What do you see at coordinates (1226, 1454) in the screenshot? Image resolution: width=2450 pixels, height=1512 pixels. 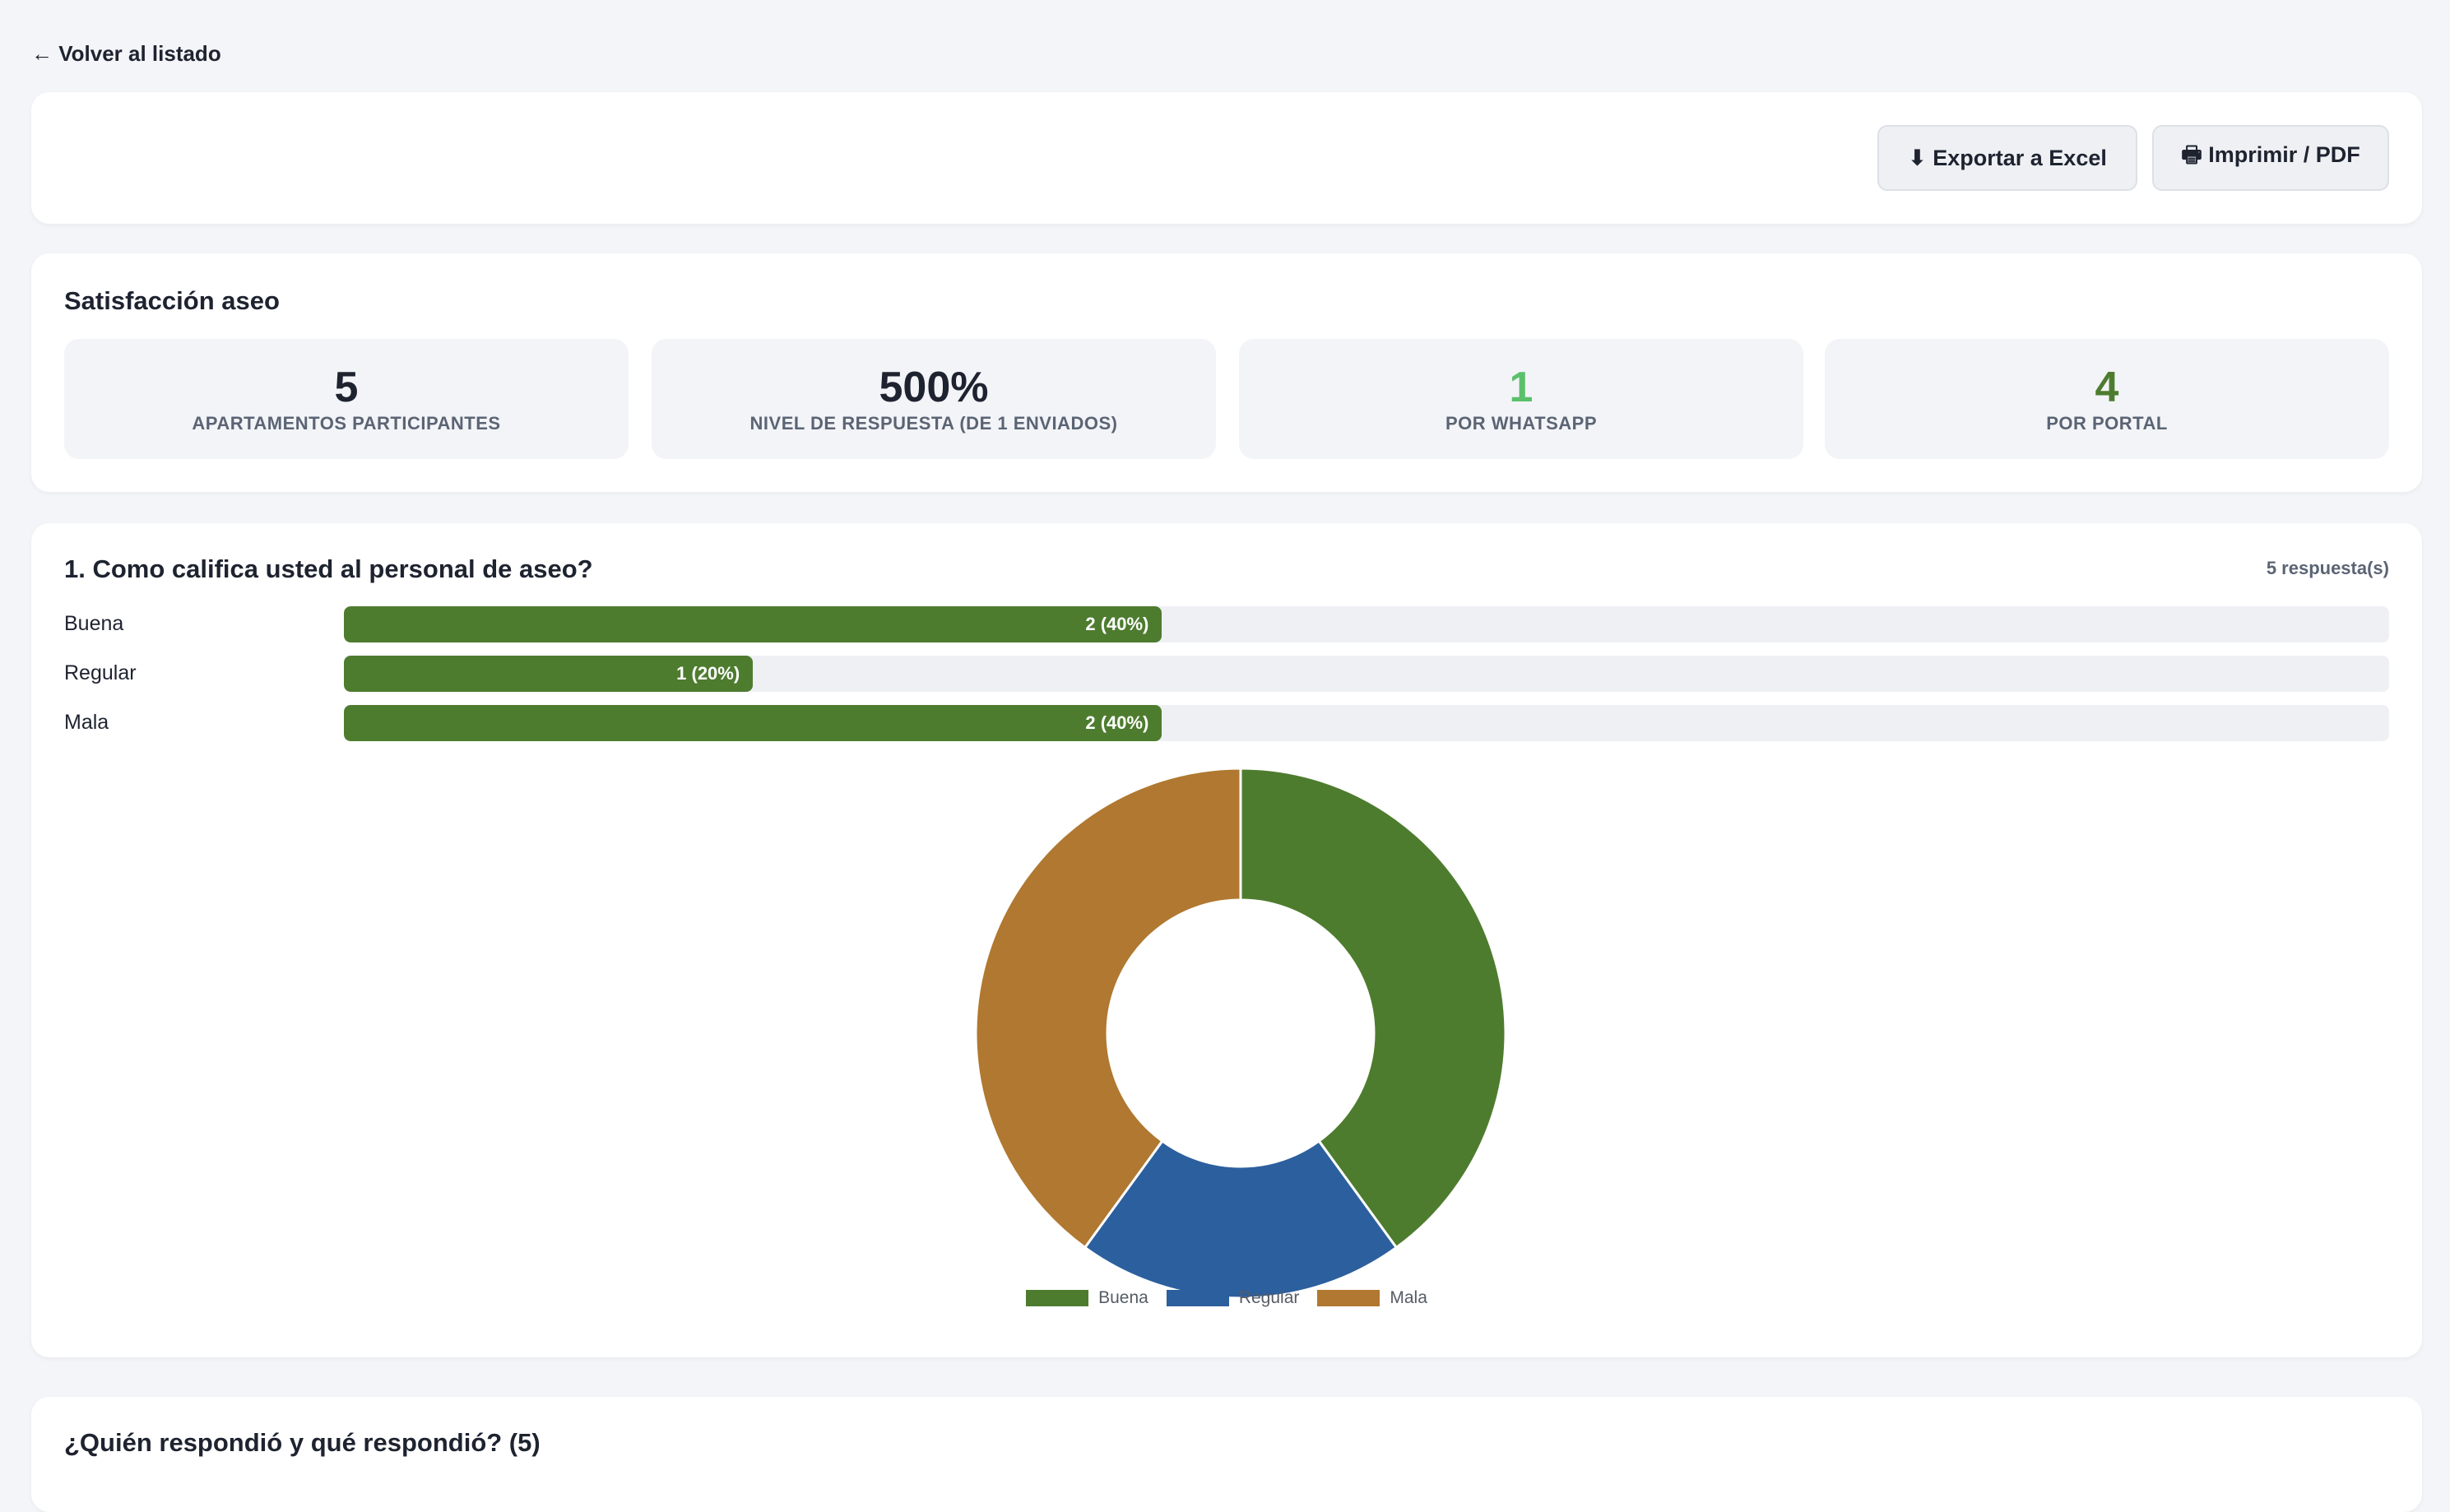 I see `responses-card: ¿Quién respondió y qué respondió? (5)` at bounding box center [1226, 1454].